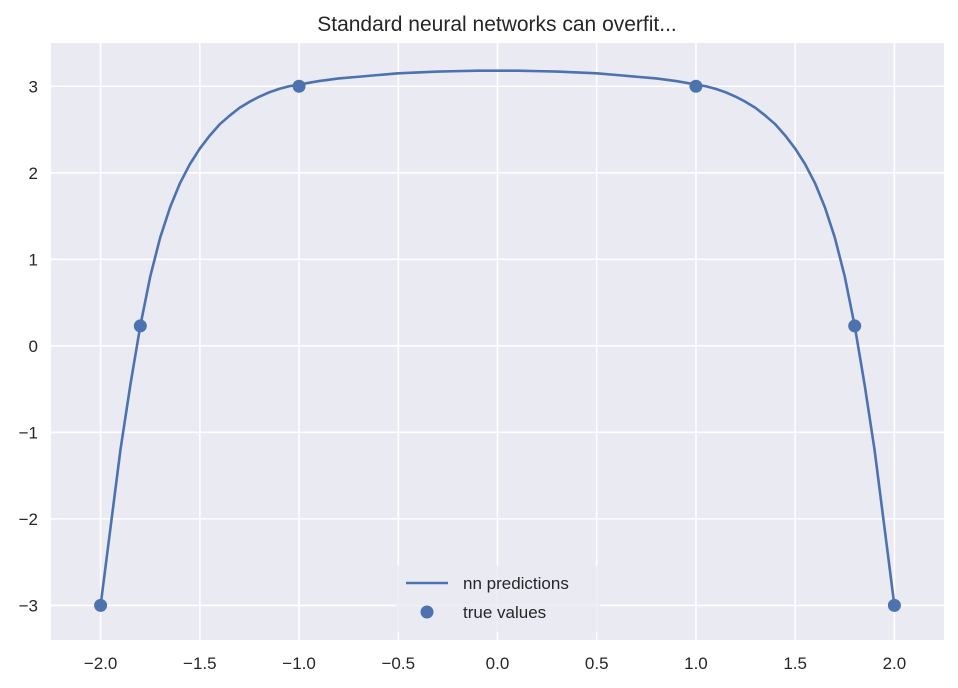 The width and height of the screenshot is (958, 688). I want to click on legend-box, so click(498, 599).